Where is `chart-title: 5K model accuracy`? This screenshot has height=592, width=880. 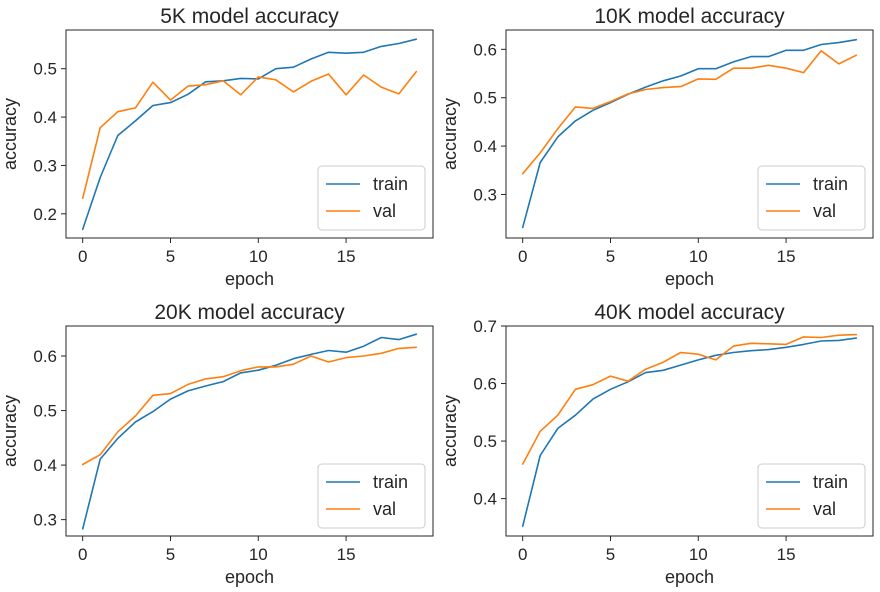 chart-title: 5K model accuracy is located at coordinates (249, 16).